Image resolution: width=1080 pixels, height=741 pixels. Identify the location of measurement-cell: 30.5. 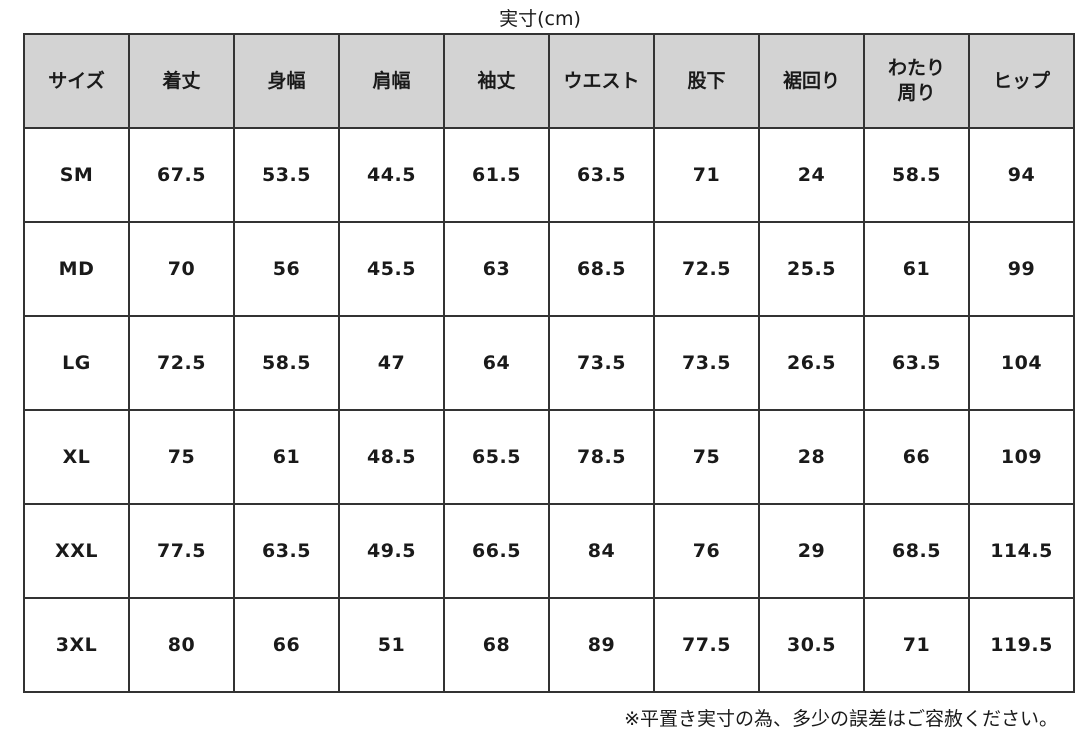
(811, 645).